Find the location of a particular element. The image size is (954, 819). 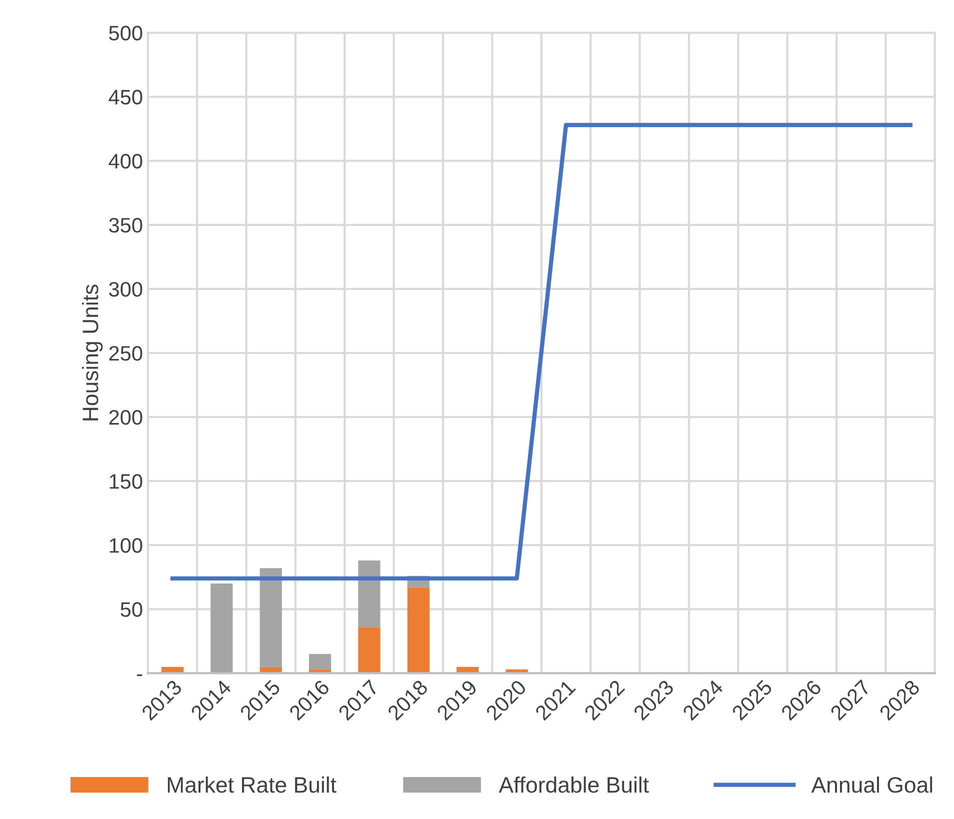

y-tick-label: 400 is located at coordinates (125, 161).